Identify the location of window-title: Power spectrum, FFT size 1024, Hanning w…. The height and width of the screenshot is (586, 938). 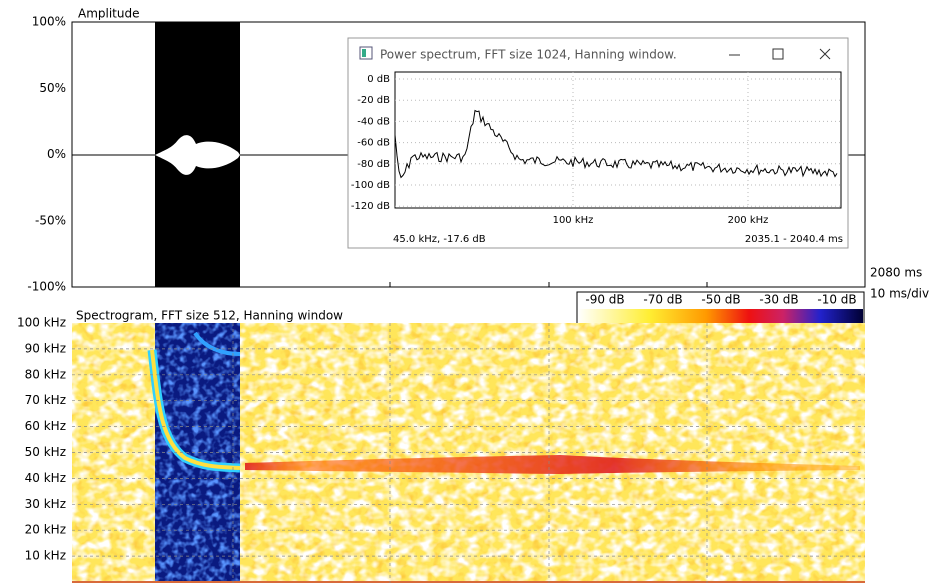
(528, 55).